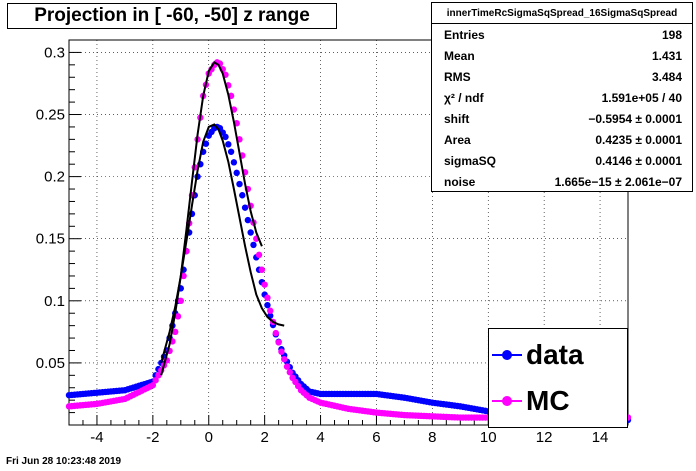  Describe the element at coordinates (209, 437) in the screenshot. I see `x-tick-label: 0` at that location.